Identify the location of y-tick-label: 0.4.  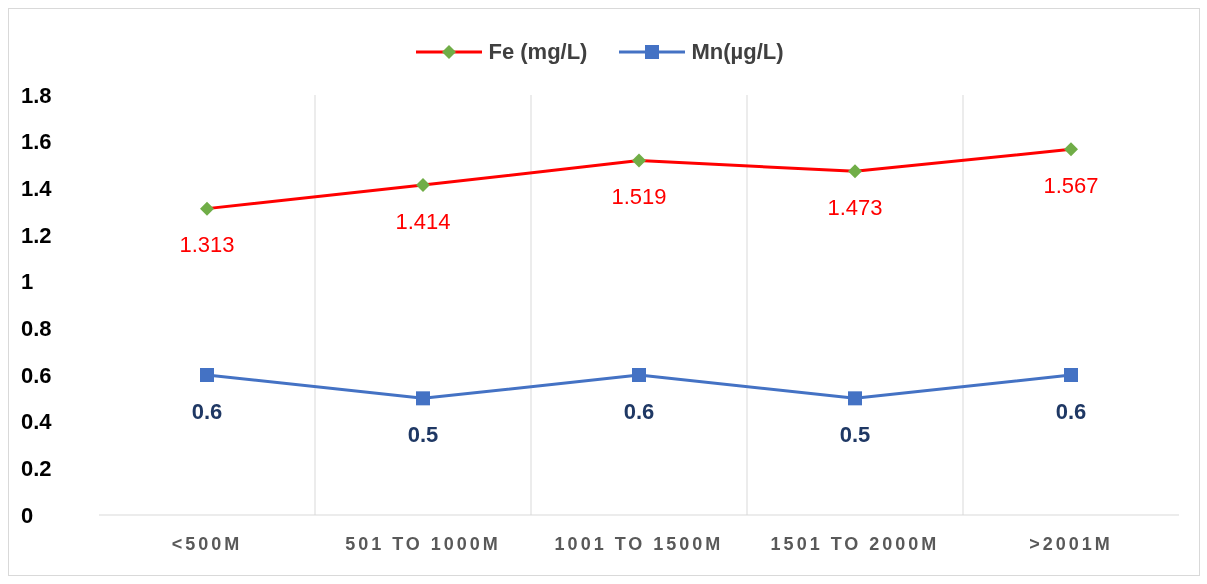
(37, 422).